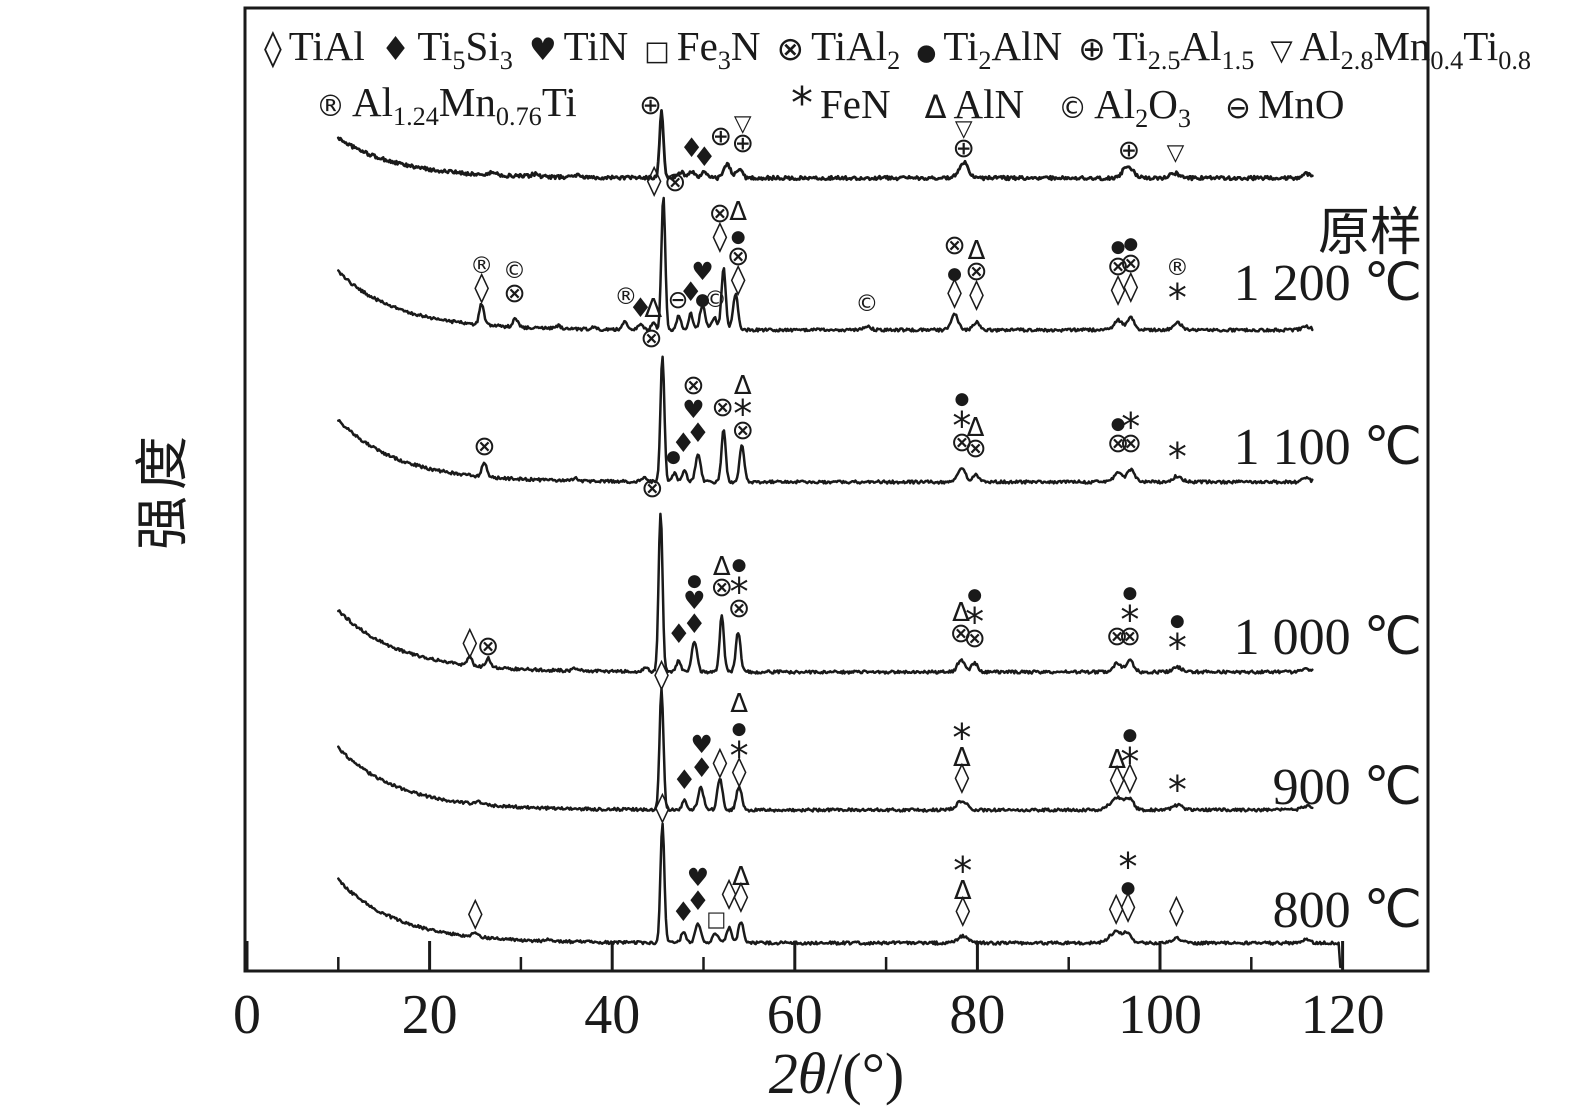  I want to click on legend-formula-tial2: TiAl2, so click(856, 49).